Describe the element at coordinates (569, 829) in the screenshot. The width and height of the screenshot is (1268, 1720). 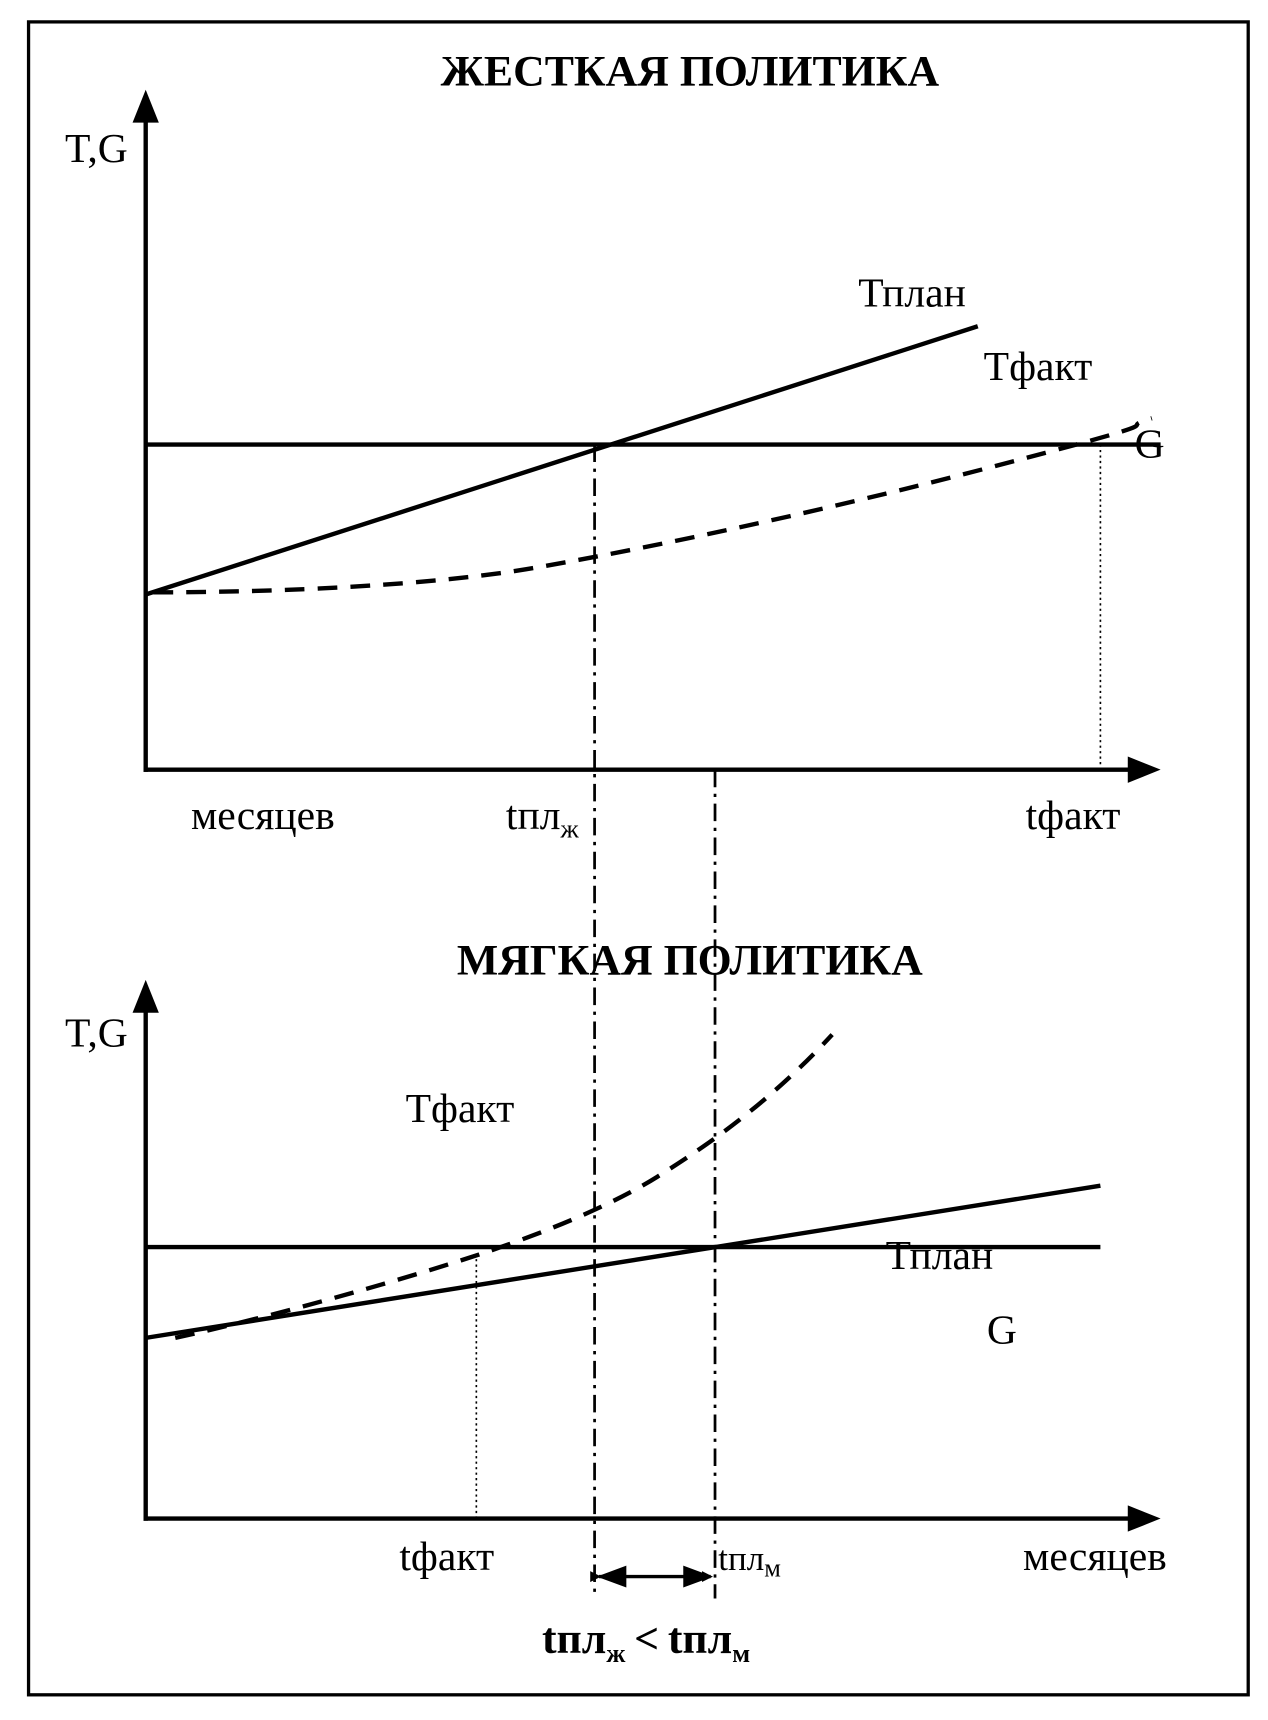
I see `t-pl-sub: ж` at that location.